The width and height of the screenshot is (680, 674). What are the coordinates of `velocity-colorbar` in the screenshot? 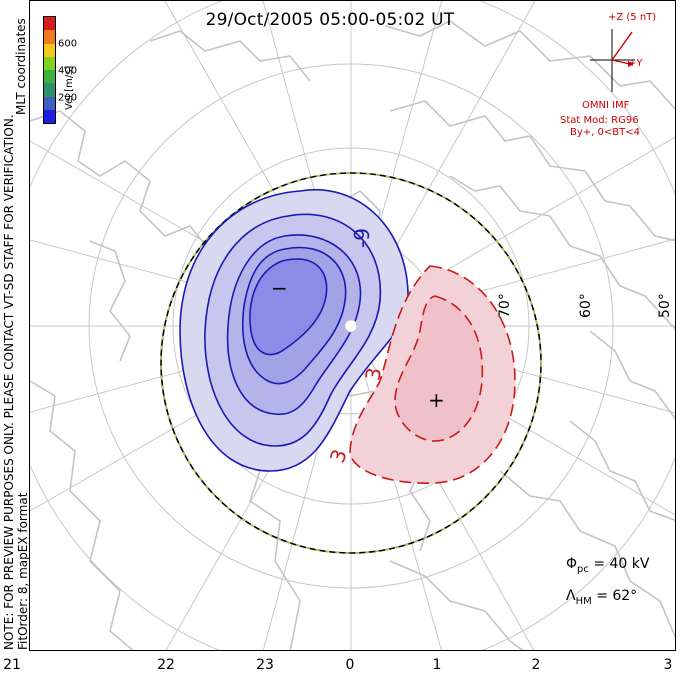 It's located at (49, 70).